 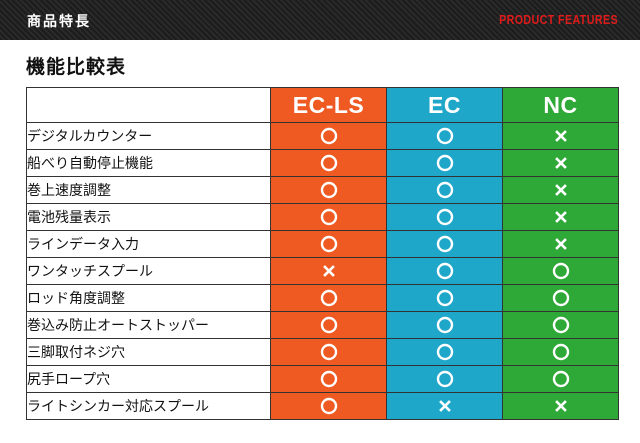 What do you see at coordinates (148, 298) in the screenshot?
I see `feature-label: ロッド角度調整` at bounding box center [148, 298].